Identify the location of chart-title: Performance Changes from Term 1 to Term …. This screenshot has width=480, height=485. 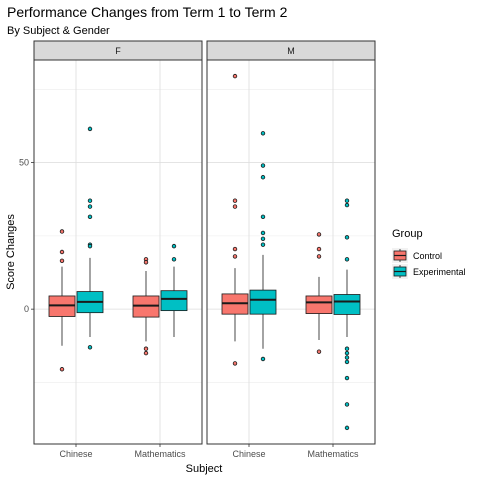
(147, 12).